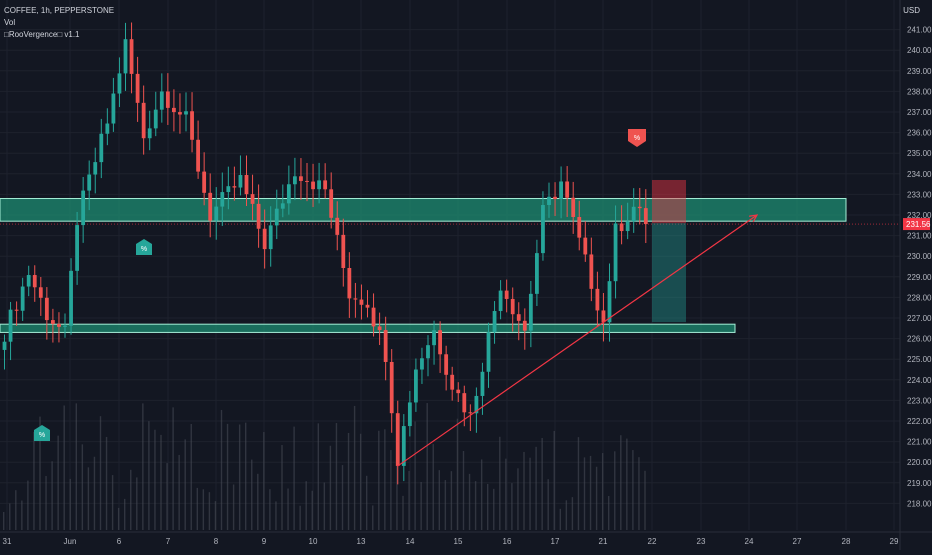  I want to click on time-tick-label: 24, so click(749, 541).